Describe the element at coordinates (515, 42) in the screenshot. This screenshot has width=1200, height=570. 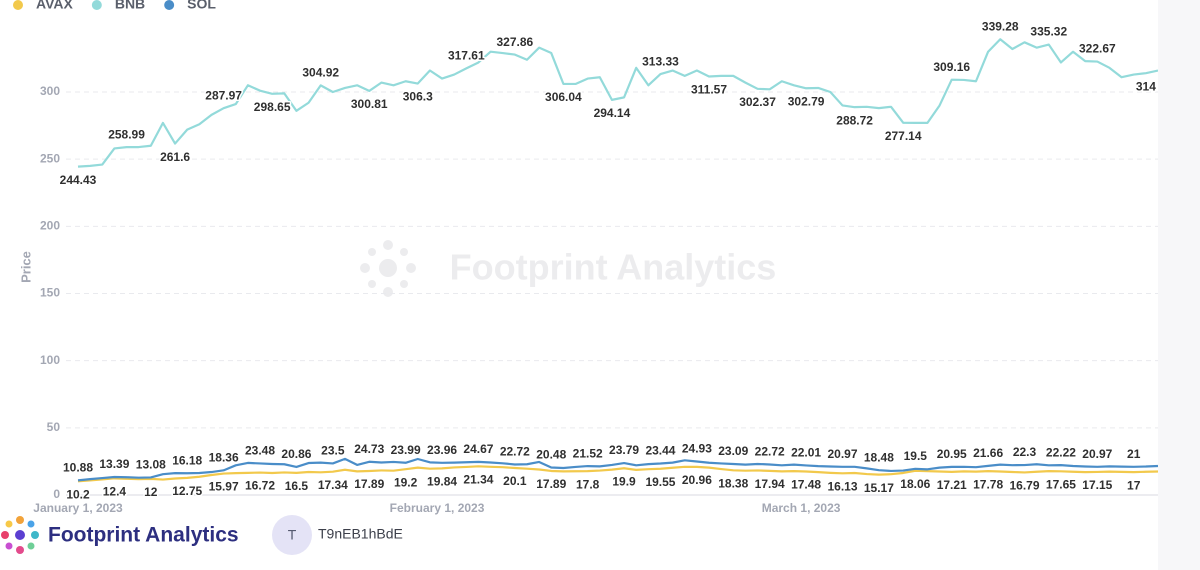
I see `data-label: 327.86` at that location.